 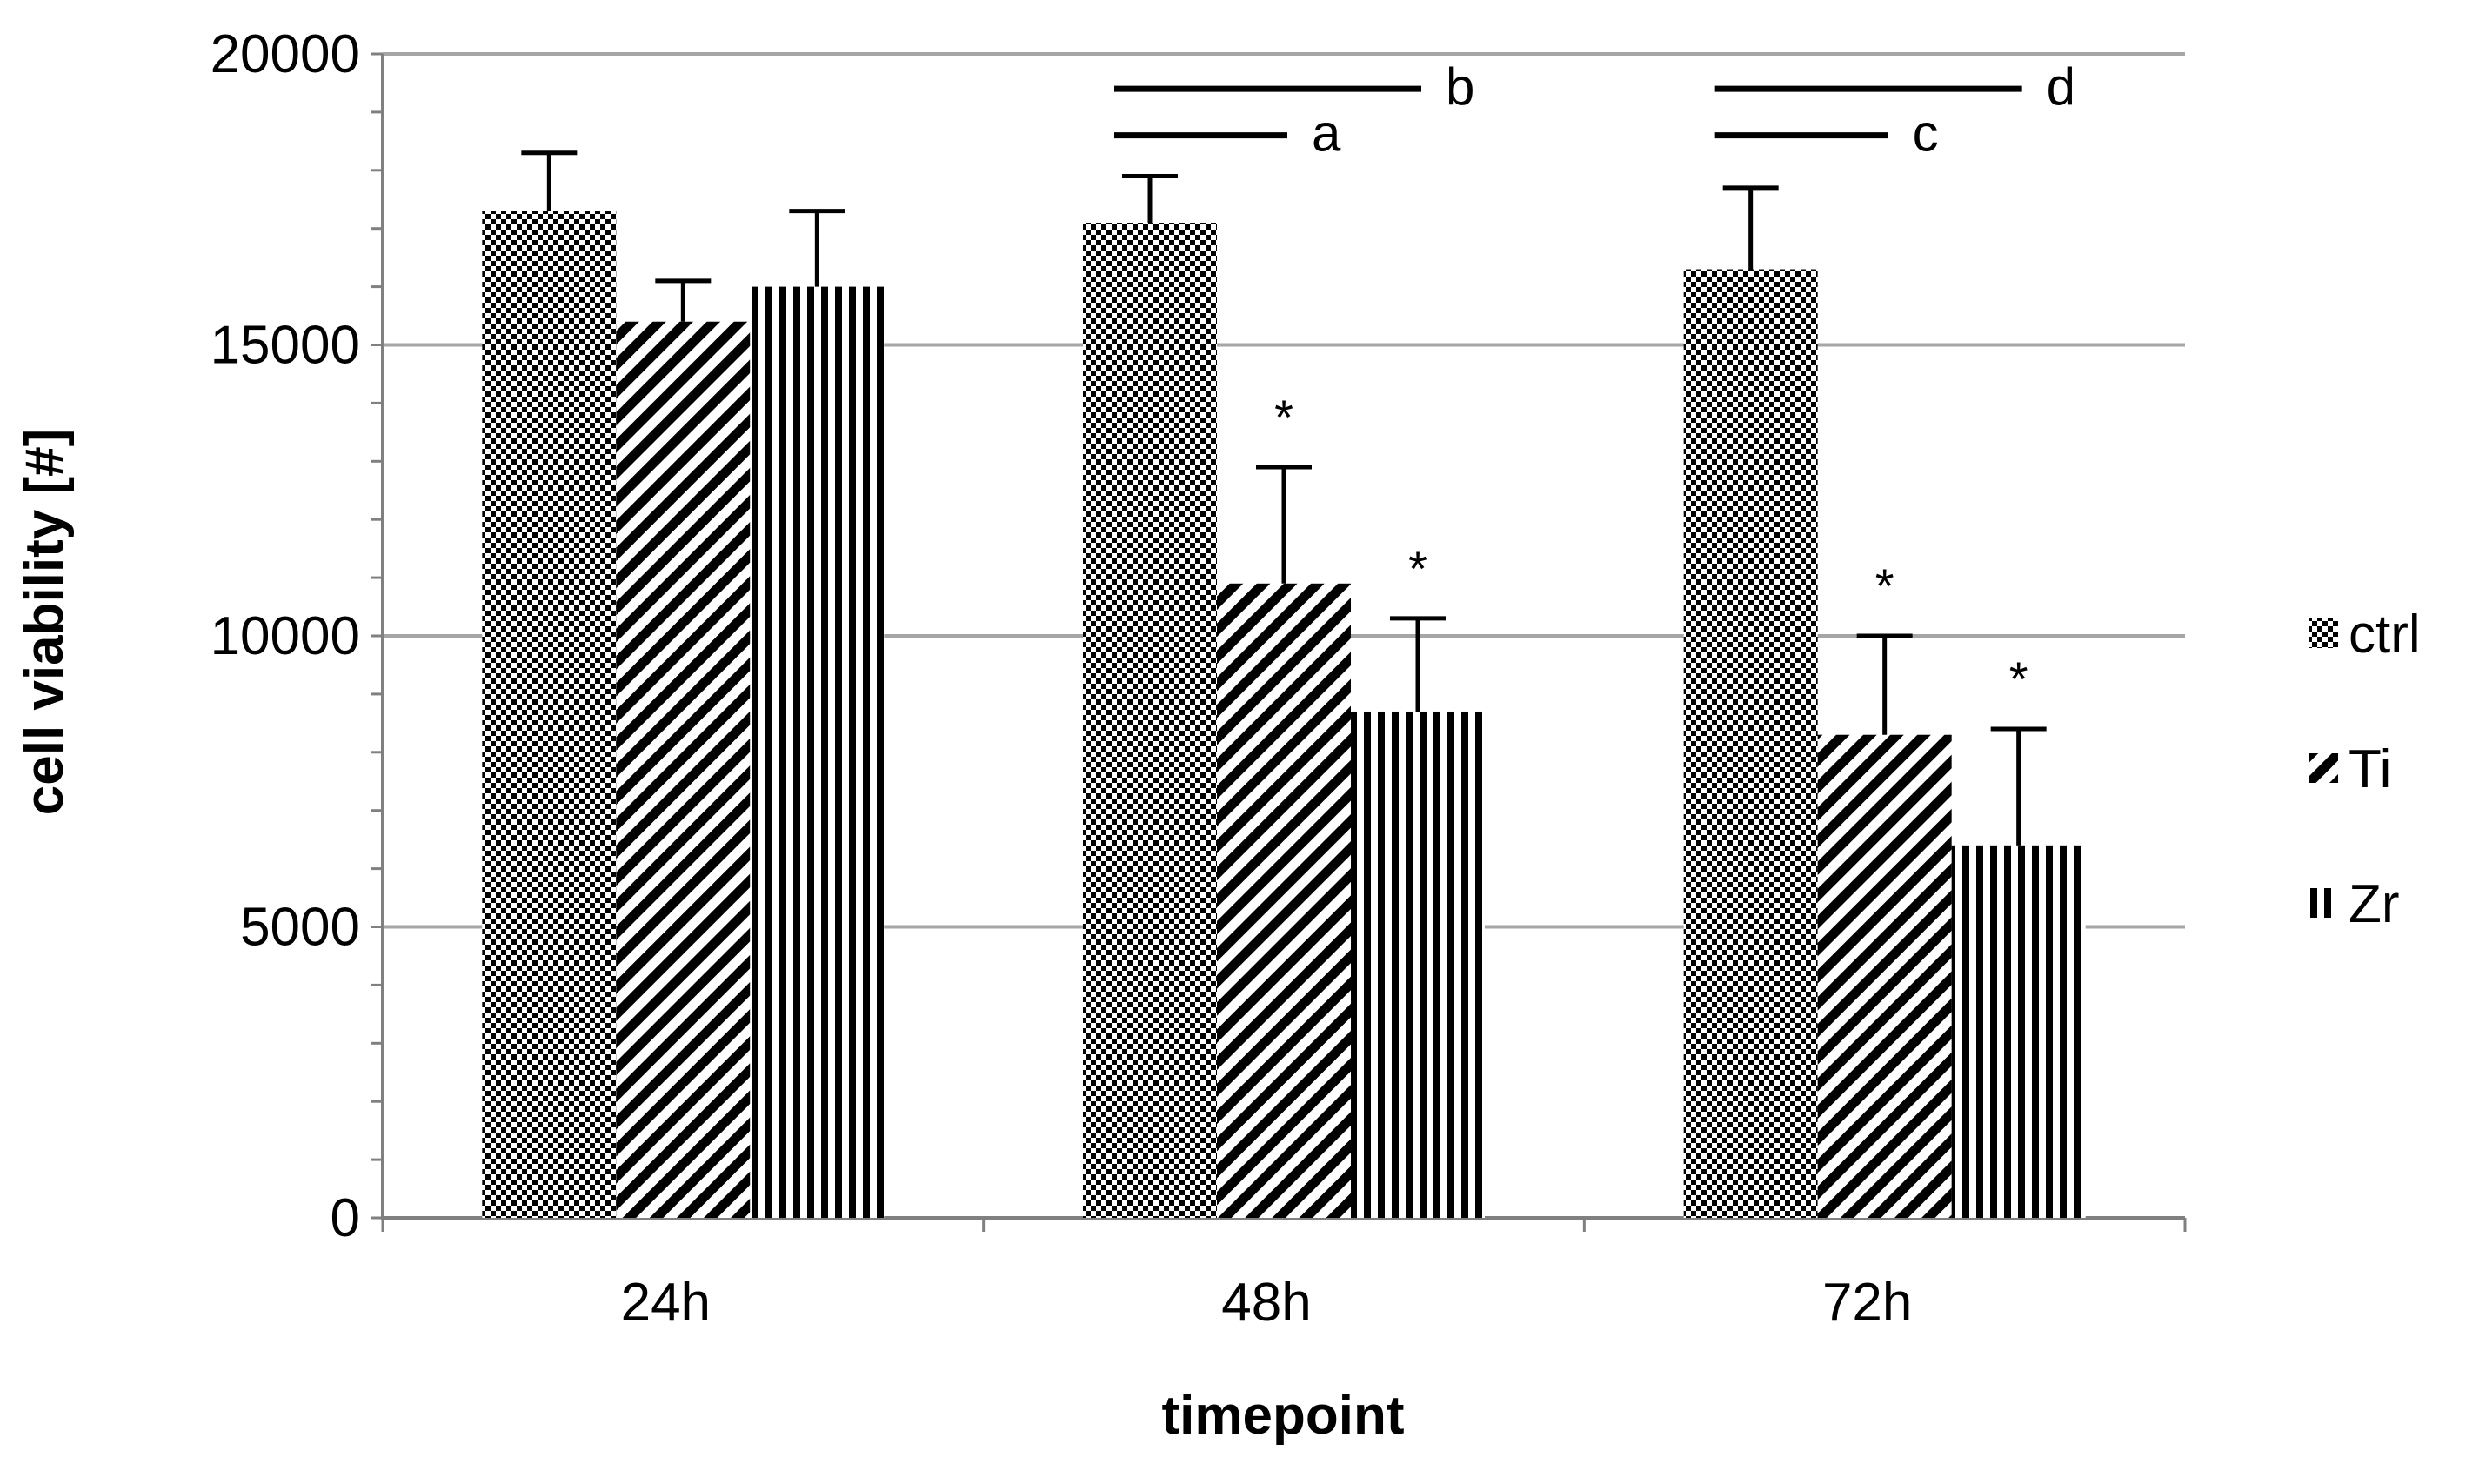 I want to click on legend-swatch-Zr, so click(x=2323, y=903).